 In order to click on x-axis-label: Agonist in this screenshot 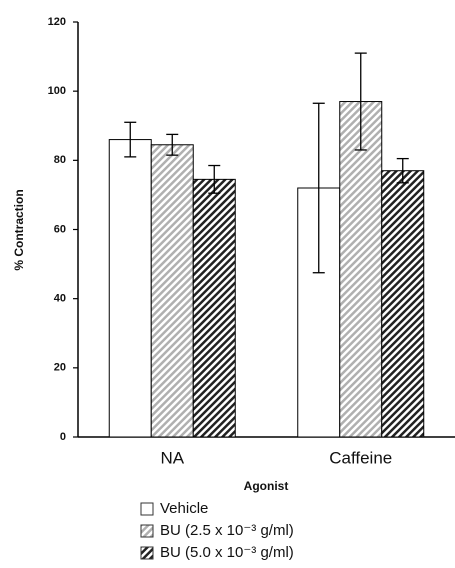, I will do `click(266, 486)`.